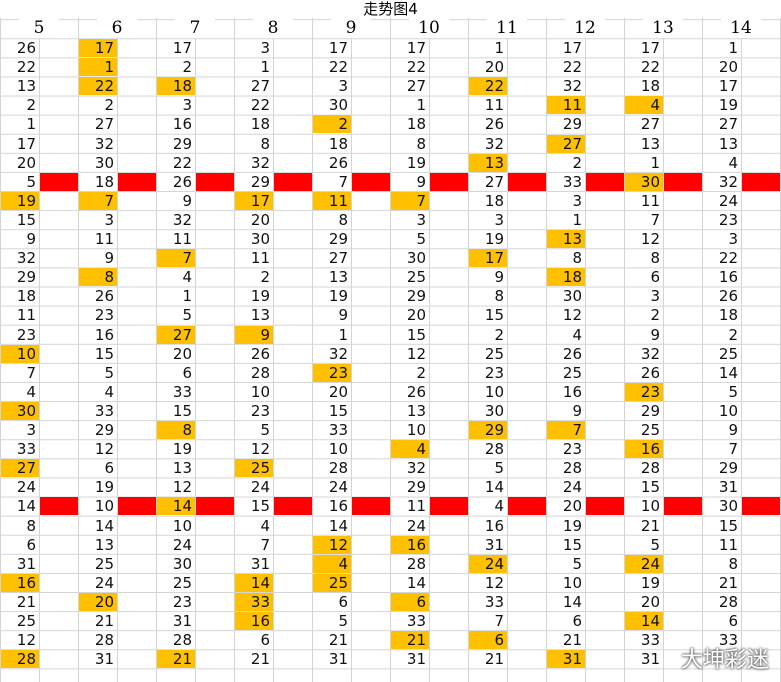  I want to click on number-cell: 3, so click(109, 219).